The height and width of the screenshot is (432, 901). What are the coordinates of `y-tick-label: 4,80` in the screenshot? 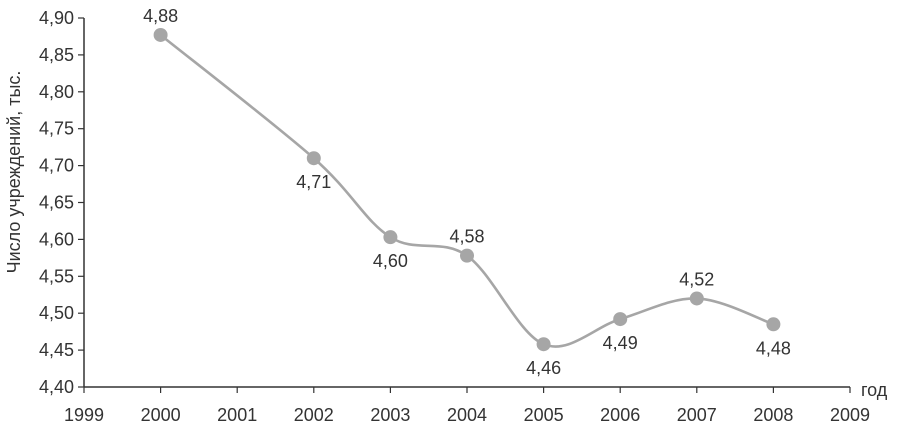 It's located at (56, 92).